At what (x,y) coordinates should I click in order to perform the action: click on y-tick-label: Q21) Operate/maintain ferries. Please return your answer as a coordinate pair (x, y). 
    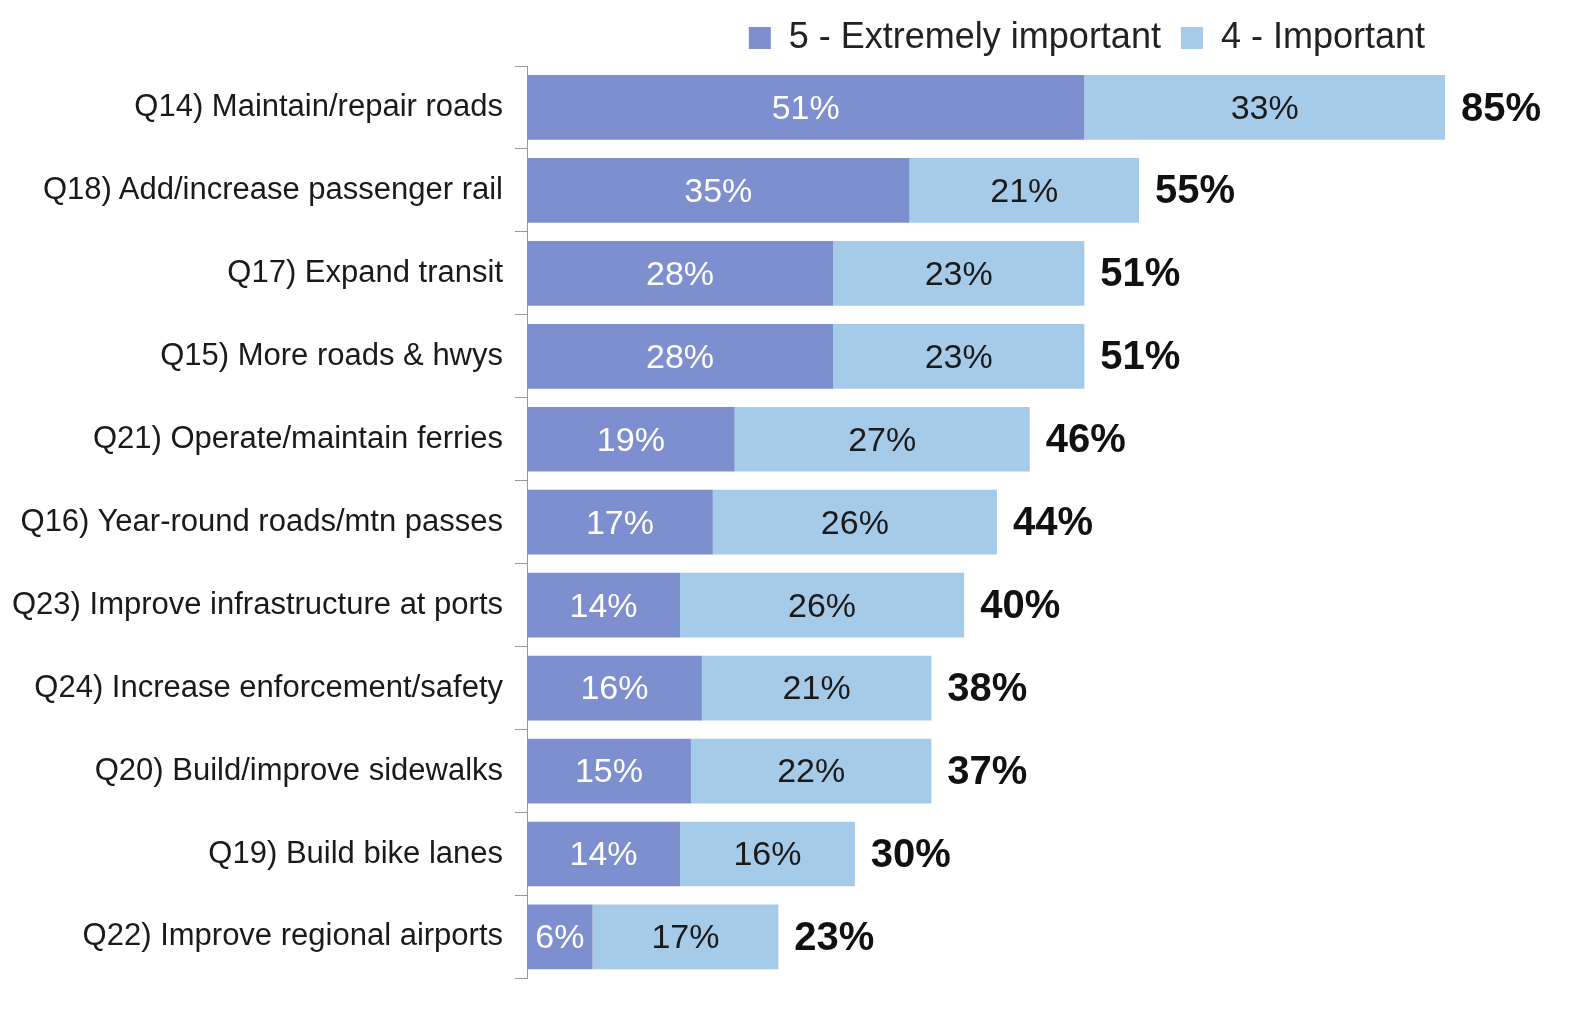
    Looking at the image, I should click on (298, 437).